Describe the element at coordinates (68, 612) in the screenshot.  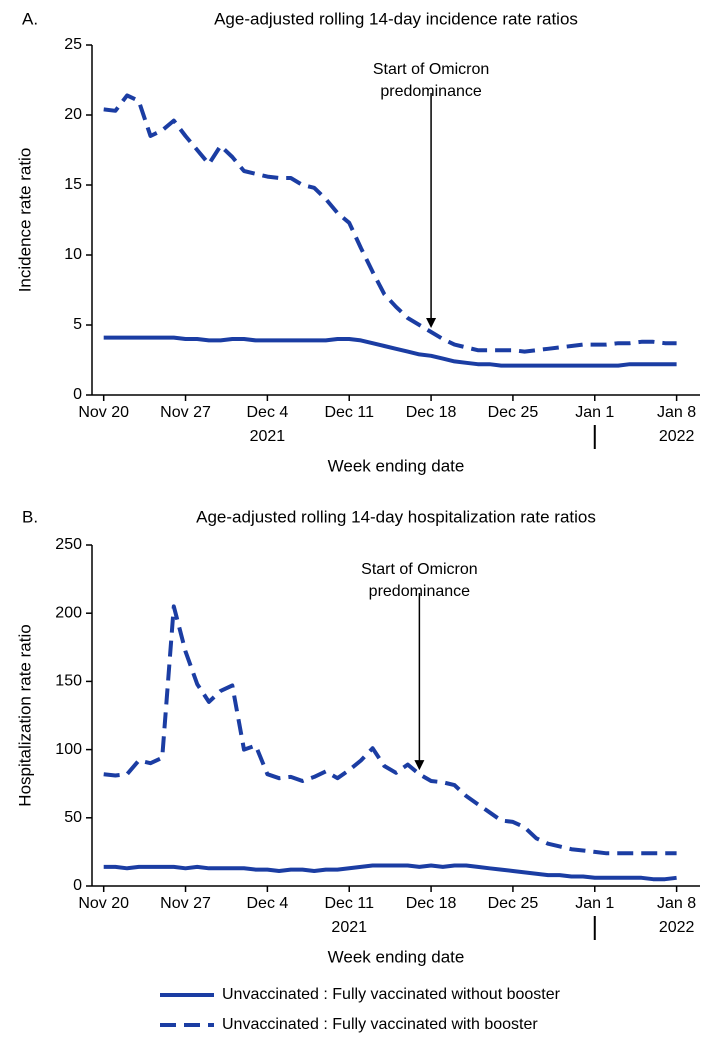
I see `y-tick-label: 200` at that location.